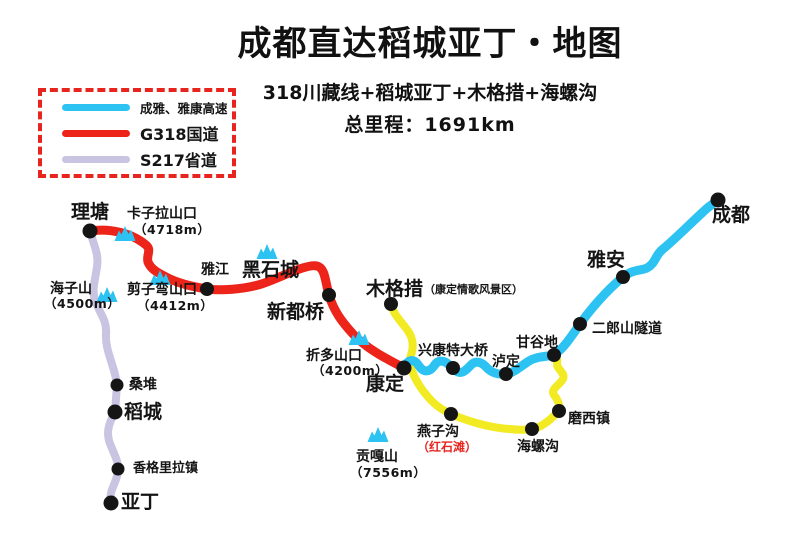  Describe the element at coordinates (453, 351) in the screenshot. I see `place-label-xingkang: 兴康特大桥` at that location.